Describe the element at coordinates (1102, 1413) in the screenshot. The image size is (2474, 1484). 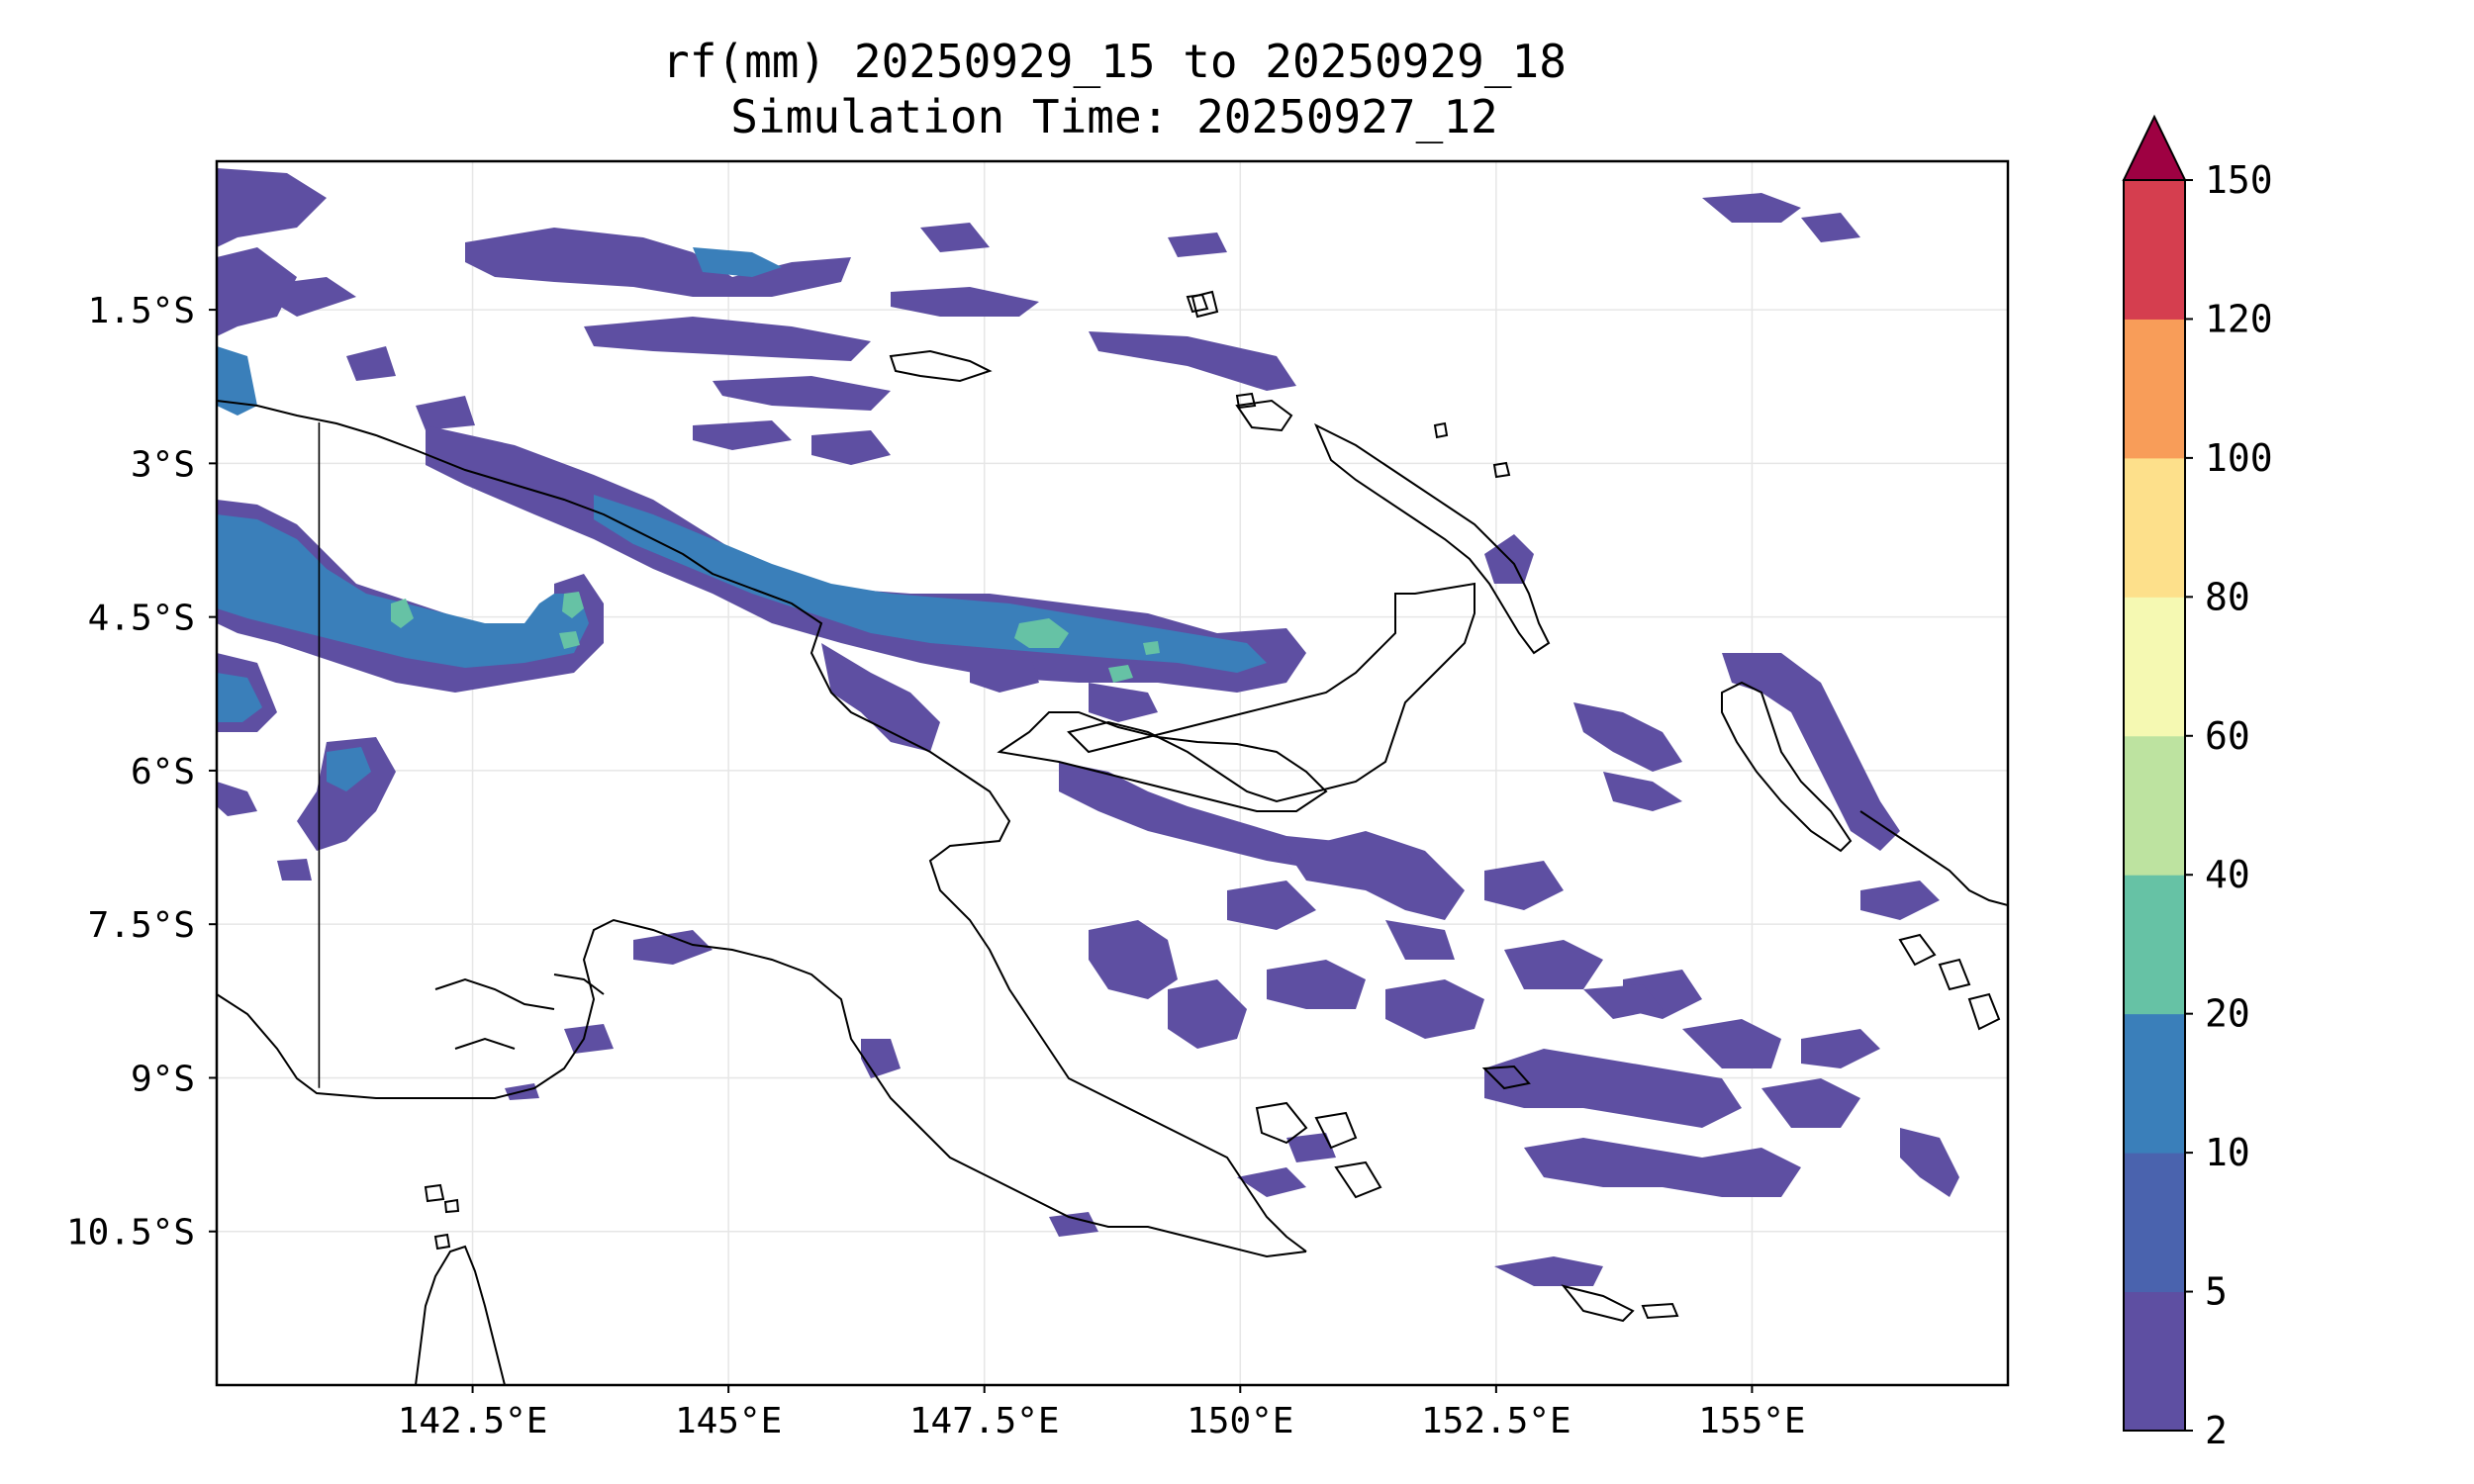
I see `x-axis-ticks: 142.5°E 145°E 147.5°E 150°E 152.5°E 155°E` at that location.